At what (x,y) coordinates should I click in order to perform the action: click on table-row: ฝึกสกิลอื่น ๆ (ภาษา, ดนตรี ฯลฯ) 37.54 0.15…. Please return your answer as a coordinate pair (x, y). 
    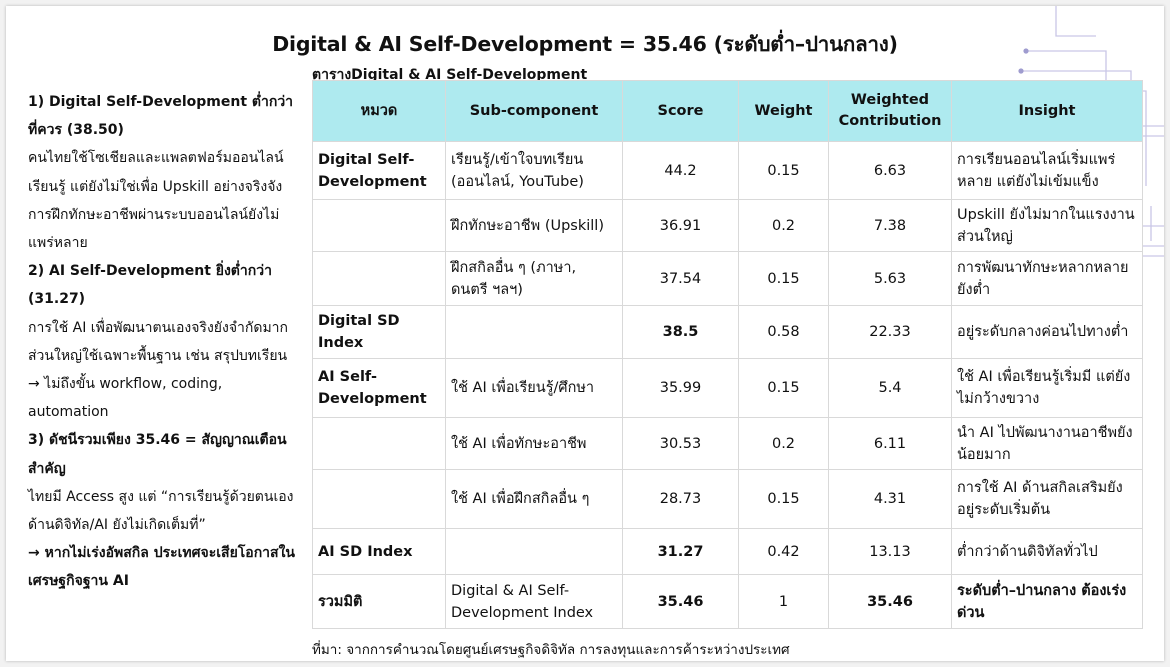
    Looking at the image, I should click on (727, 278).